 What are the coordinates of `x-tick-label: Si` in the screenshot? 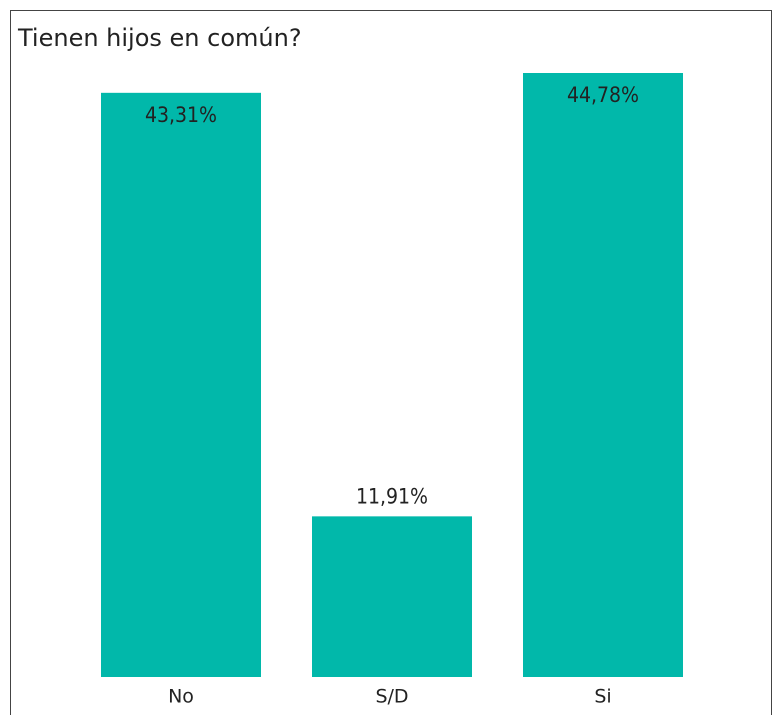 It's located at (602, 697).